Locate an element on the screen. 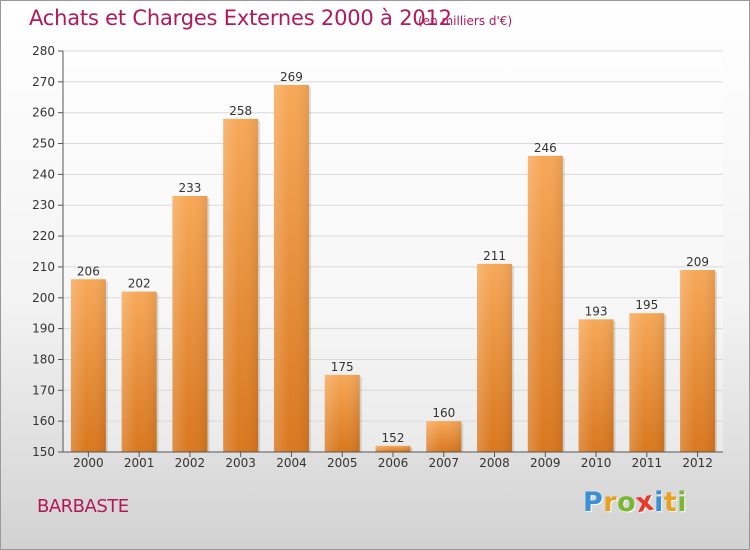 The image size is (750, 550). x-tick-label: 2004 is located at coordinates (291, 463).